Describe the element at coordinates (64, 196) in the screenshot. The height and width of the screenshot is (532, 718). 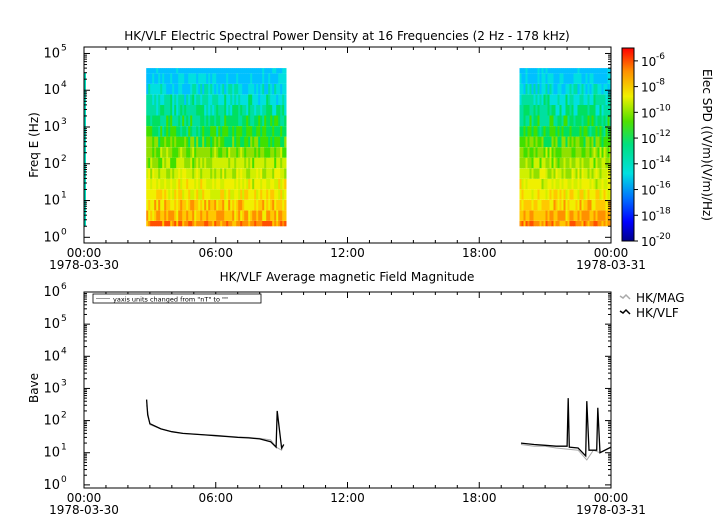
I see `spectrogram-ytick-exponent: 1` at that location.